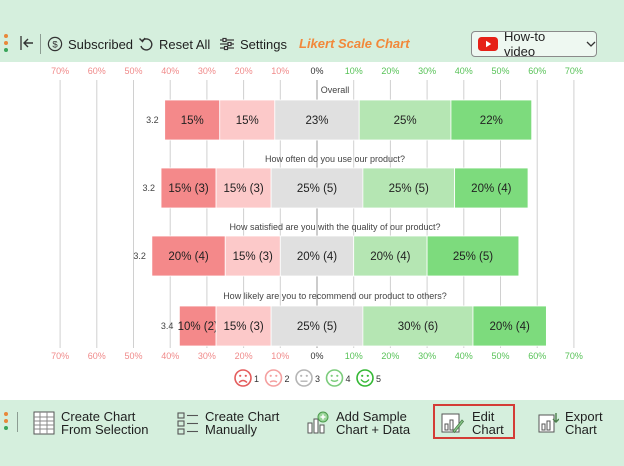 This screenshot has height=466, width=624. What do you see at coordinates (90, 423) in the screenshot?
I see `create-chart-from-selection-button: Create Chart From Selection` at bounding box center [90, 423].